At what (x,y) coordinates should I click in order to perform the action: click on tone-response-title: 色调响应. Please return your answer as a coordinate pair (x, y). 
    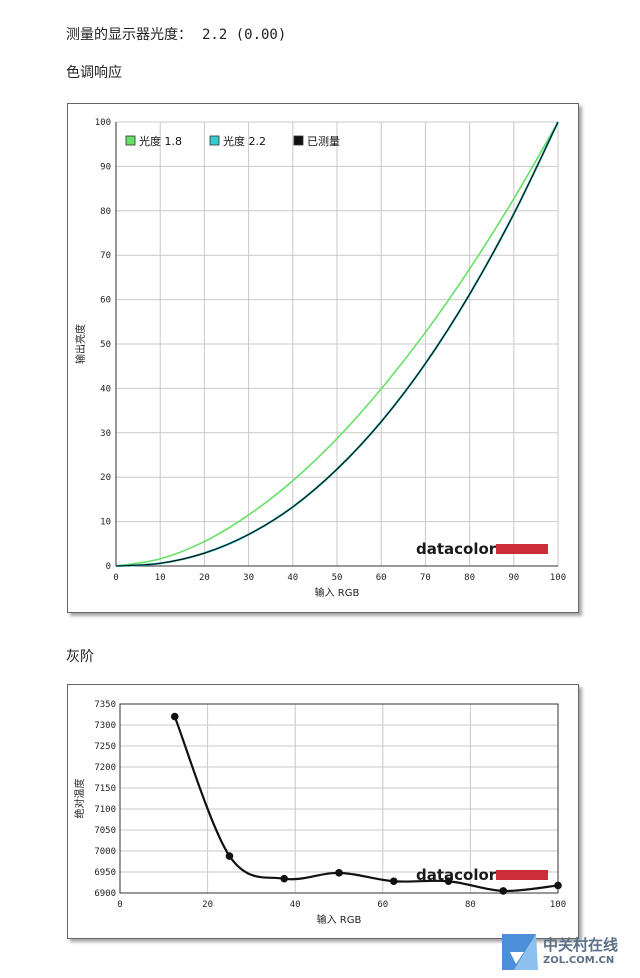
    Looking at the image, I should click on (94, 73).